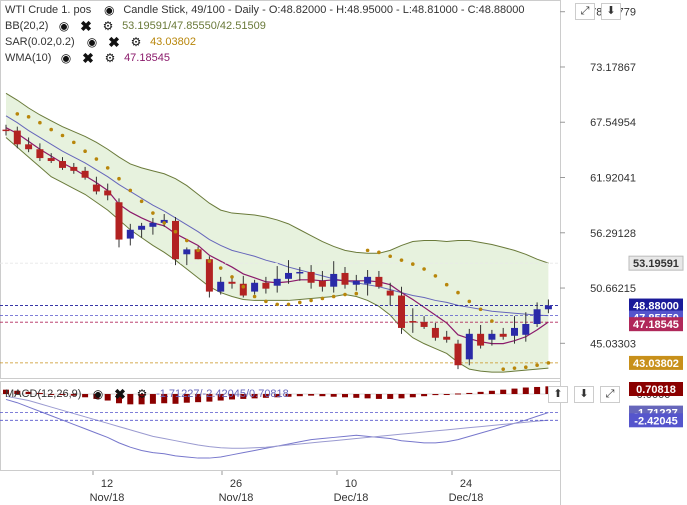  What do you see at coordinates (656, 389) in the screenshot?
I see `macd-tag-box` at bounding box center [656, 389].